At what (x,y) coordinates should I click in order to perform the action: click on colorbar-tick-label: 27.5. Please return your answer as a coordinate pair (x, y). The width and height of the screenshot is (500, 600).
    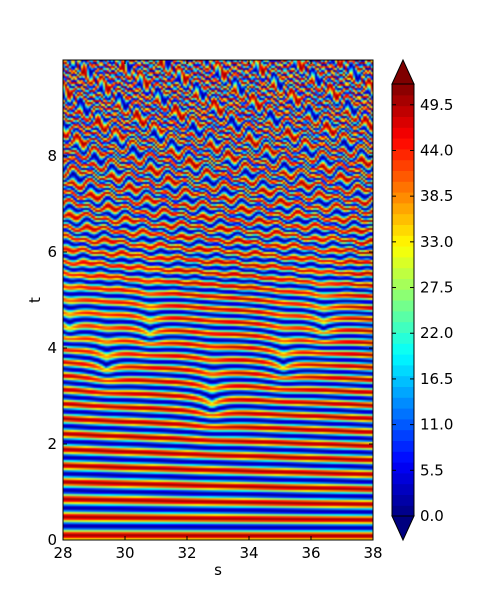
    Looking at the image, I should click on (436, 288).